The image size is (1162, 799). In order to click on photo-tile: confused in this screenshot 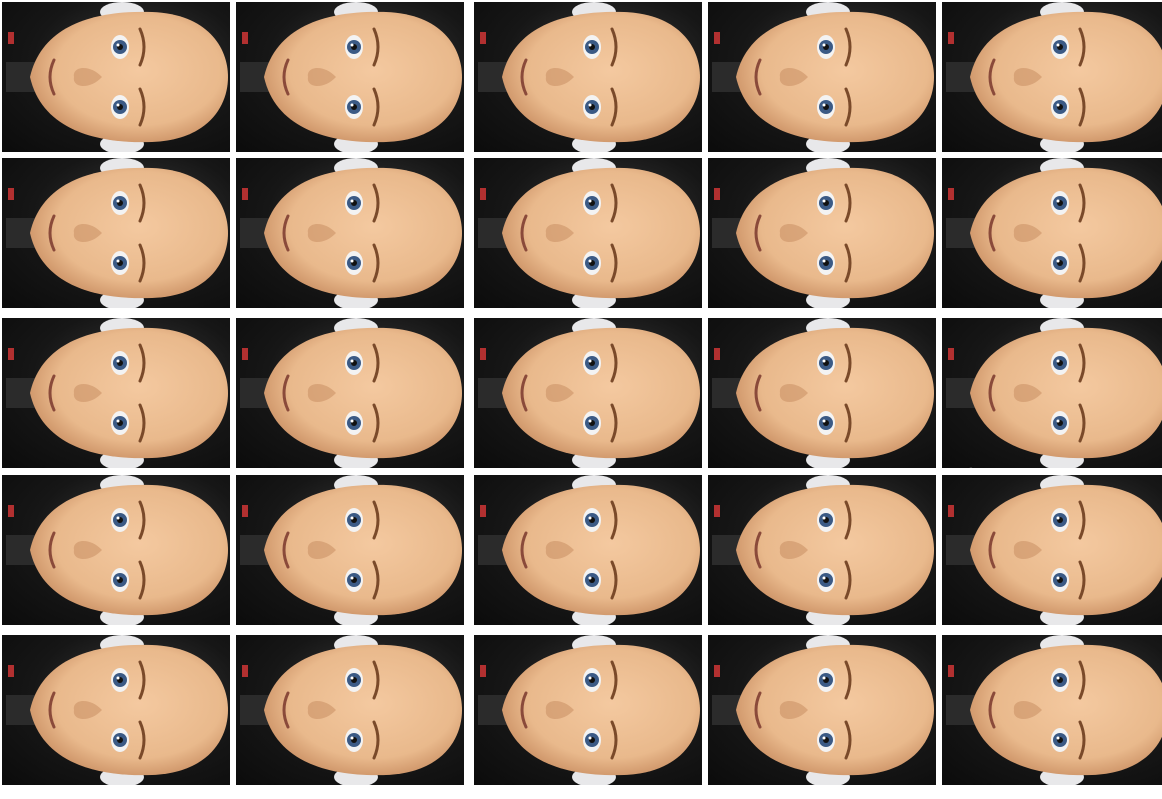, I will do `click(350, 550)`.